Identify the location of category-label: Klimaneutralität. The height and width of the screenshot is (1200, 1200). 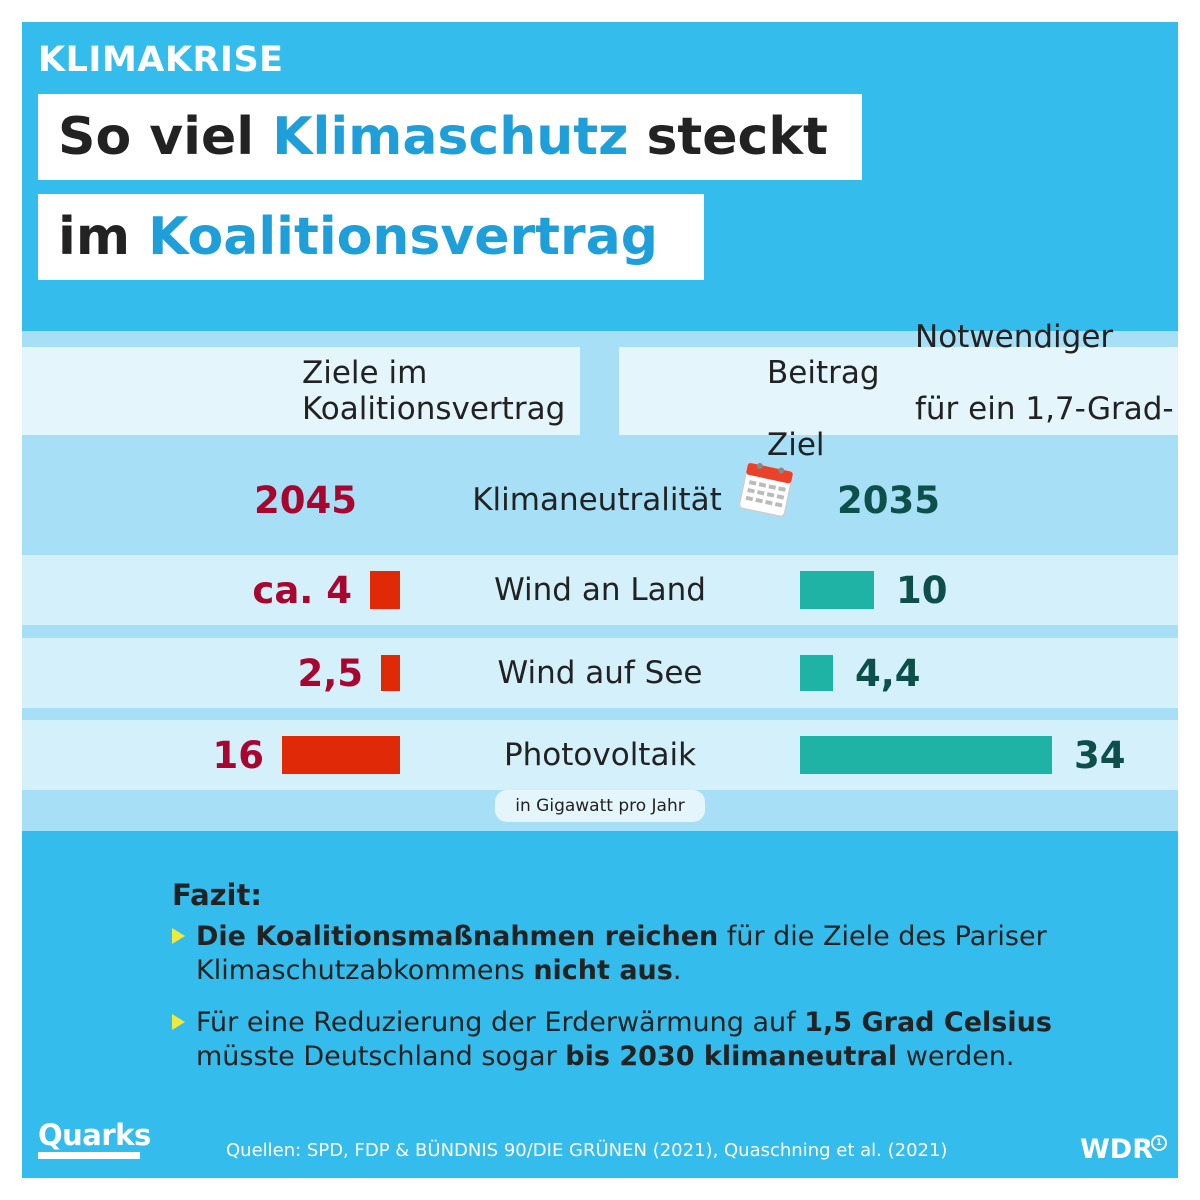
(597, 500).